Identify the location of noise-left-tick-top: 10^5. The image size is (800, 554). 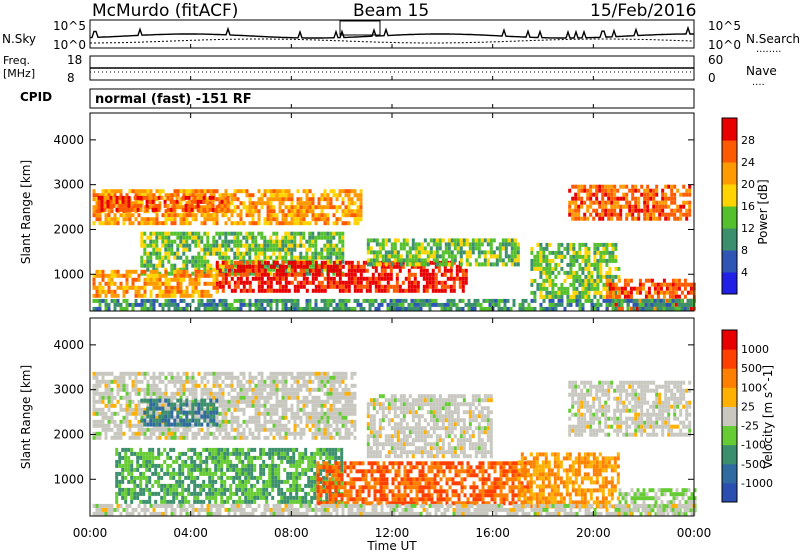
(69, 26).